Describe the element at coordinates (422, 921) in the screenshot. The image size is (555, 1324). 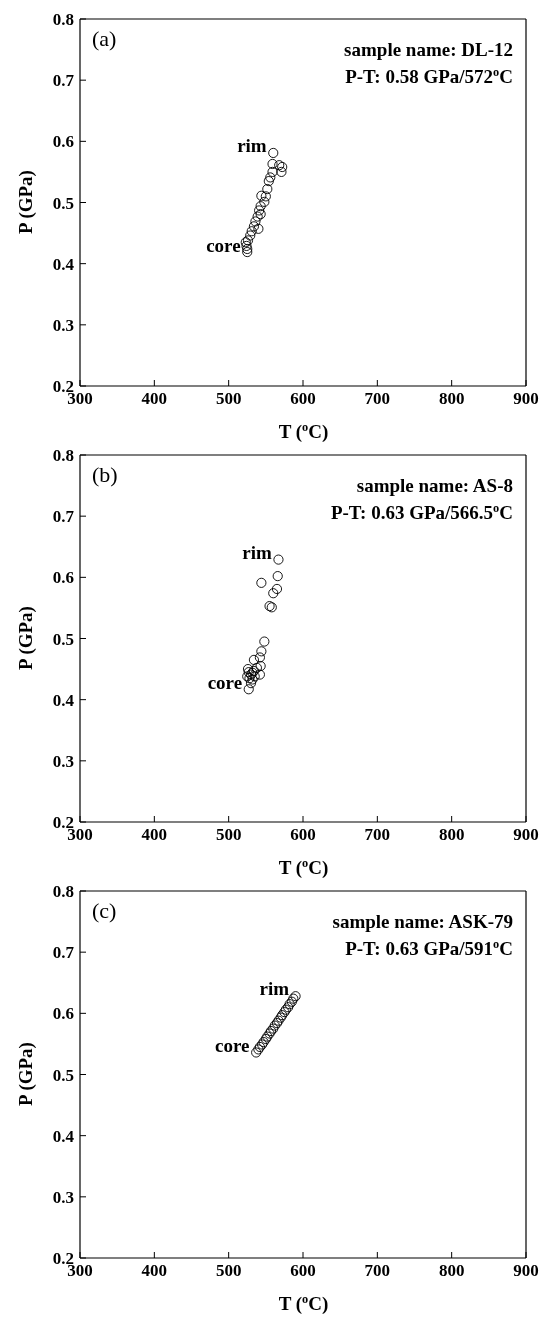
I see `annotation: sample name: ASK-79` at that location.